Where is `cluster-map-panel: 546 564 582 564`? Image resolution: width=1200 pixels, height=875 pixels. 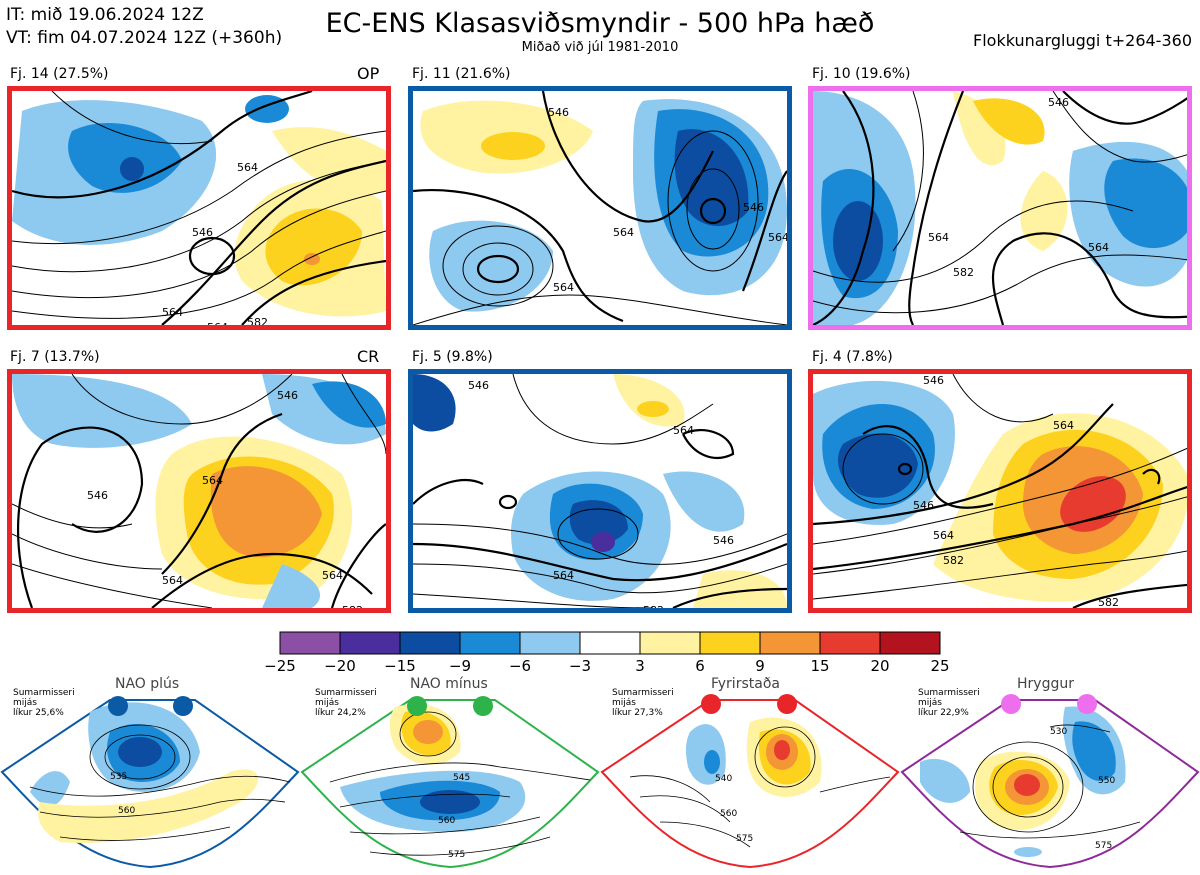 cluster-map-panel: 546 564 582 564 is located at coordinates (1000, 208).